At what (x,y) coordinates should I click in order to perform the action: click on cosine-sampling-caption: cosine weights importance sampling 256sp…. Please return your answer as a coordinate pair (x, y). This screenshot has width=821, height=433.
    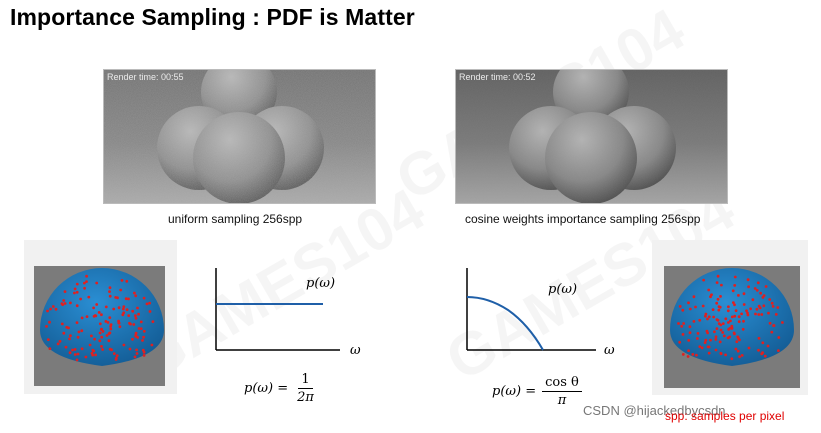
    Looking at the image, I should click on (583, 219).